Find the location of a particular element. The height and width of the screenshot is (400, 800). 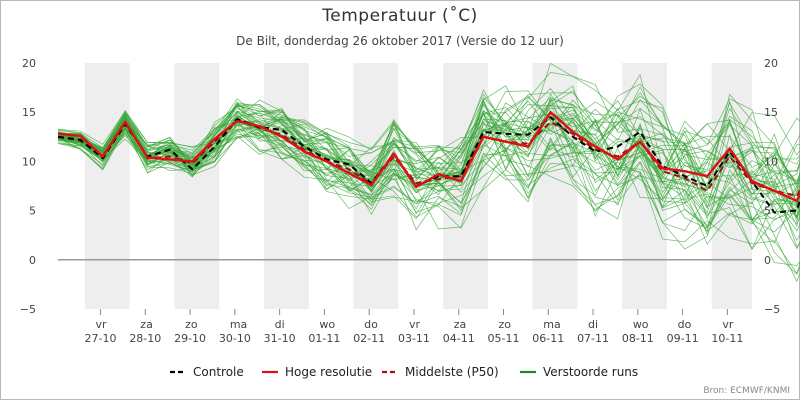

x-tick-date: 30-10 is located at coordinates (235, 338).